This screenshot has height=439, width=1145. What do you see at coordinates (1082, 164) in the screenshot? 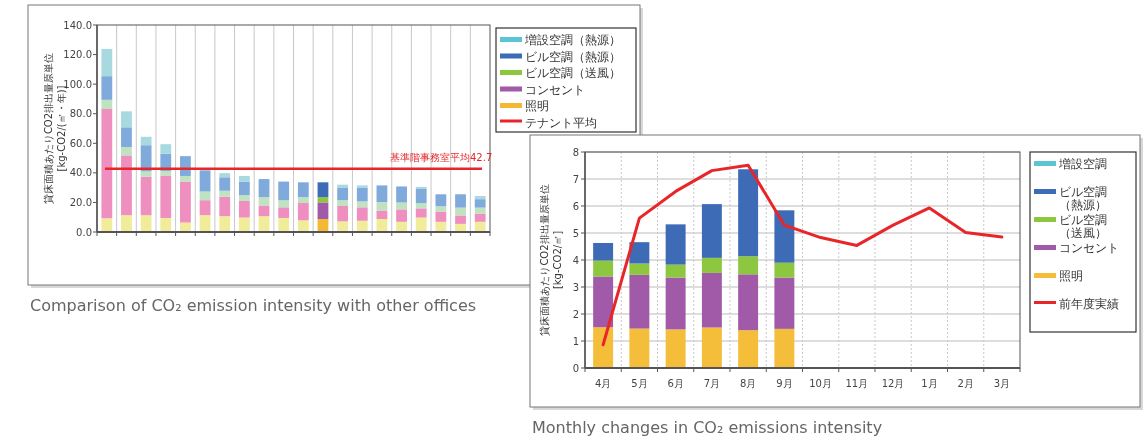
I see `legend-label: 増設空調` at bounding box center [1082, 164].